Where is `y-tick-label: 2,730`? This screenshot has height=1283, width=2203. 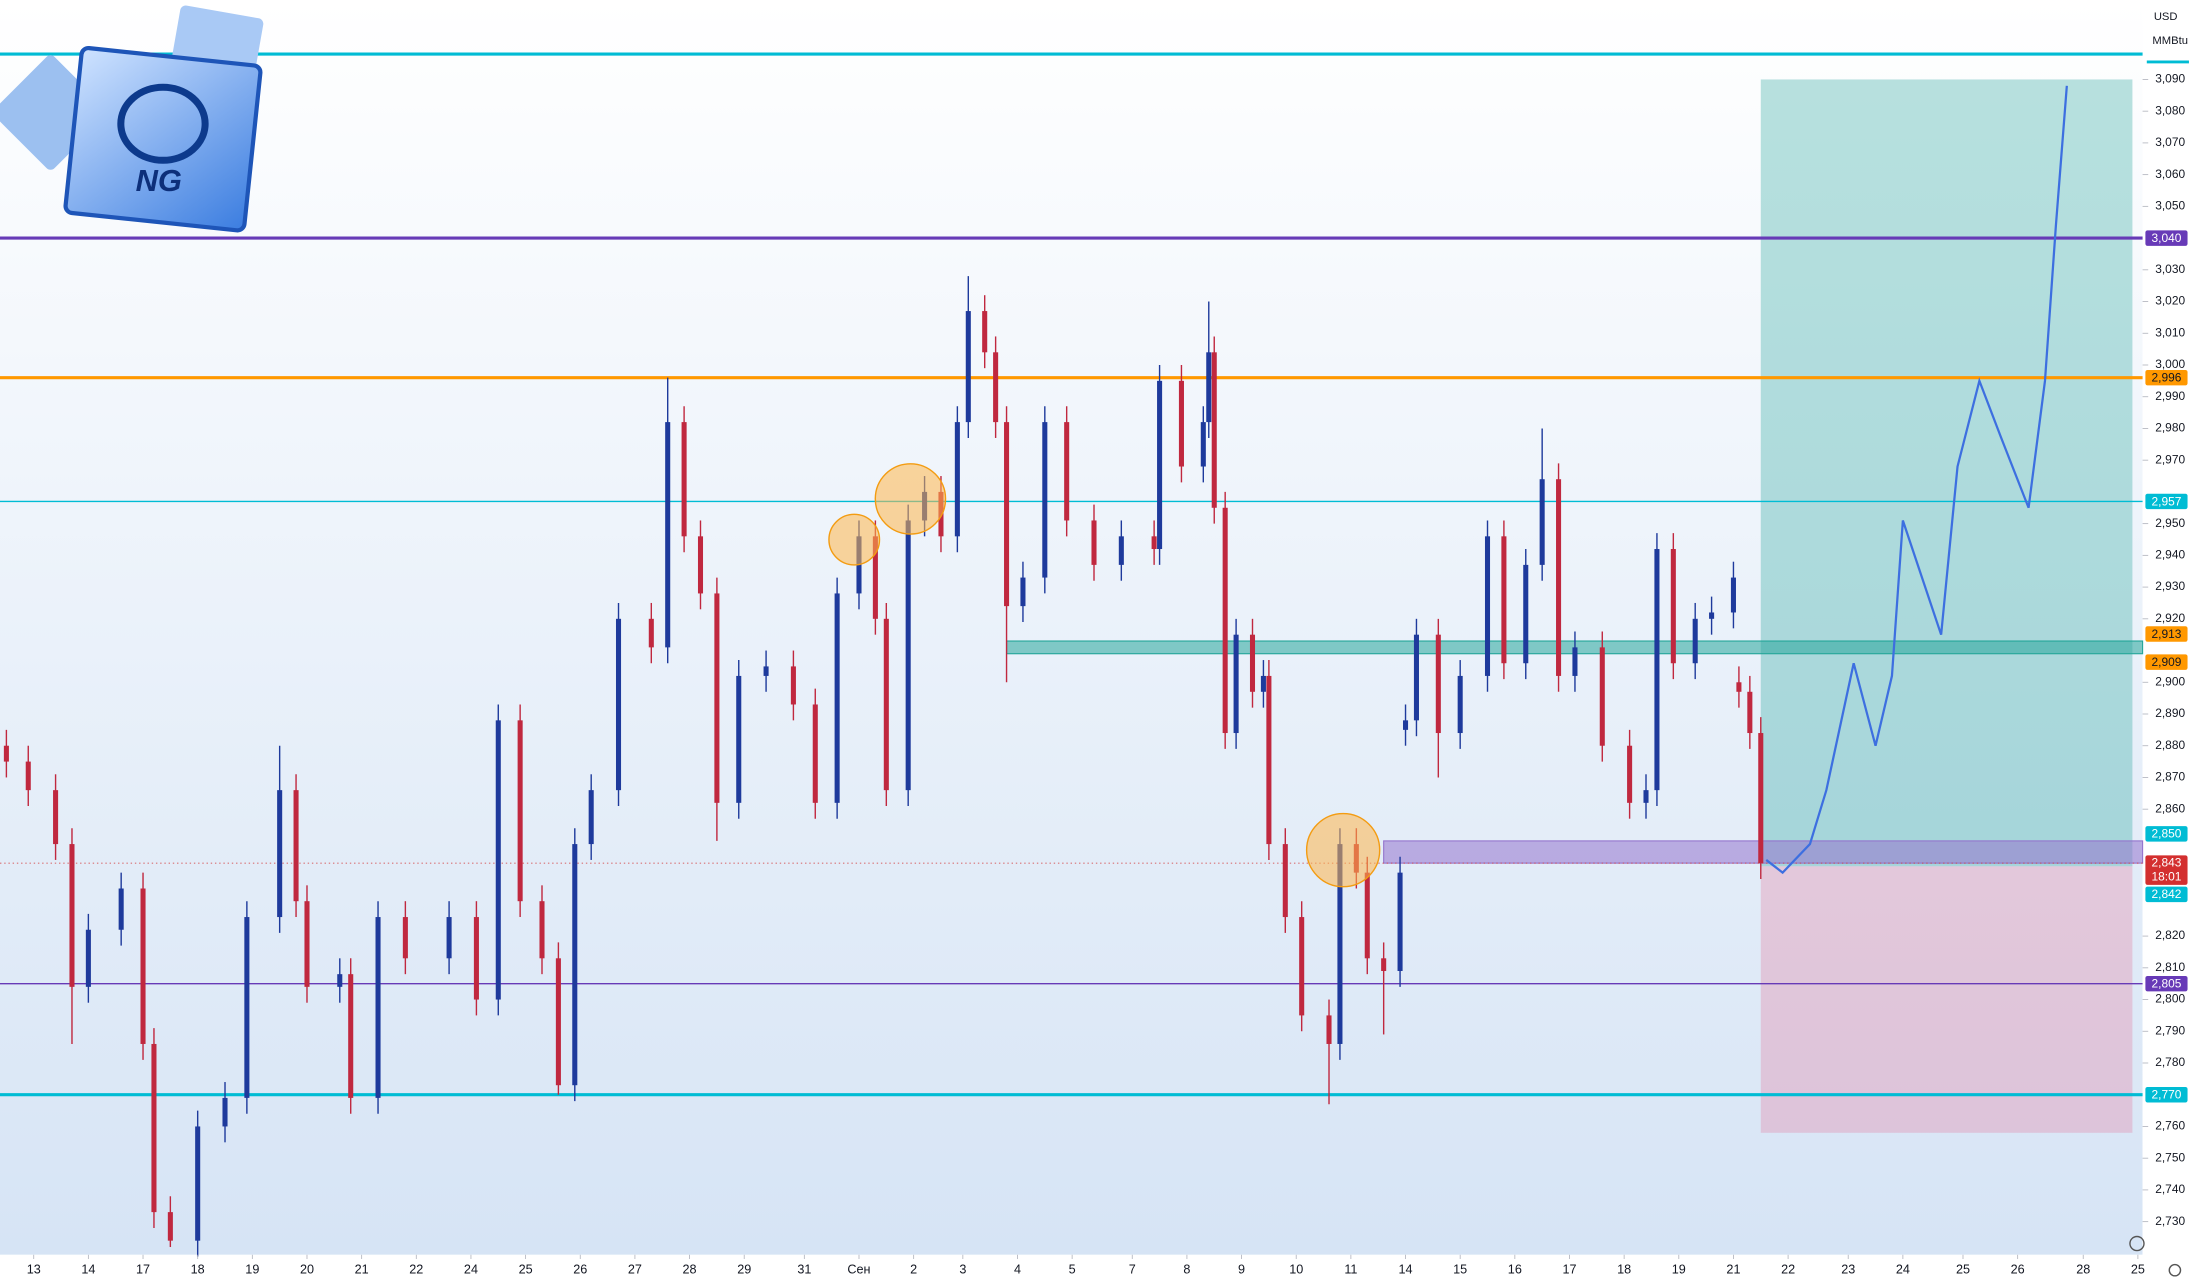
y-tick-label: 2,730 is located at coordinates (2170, 1221).